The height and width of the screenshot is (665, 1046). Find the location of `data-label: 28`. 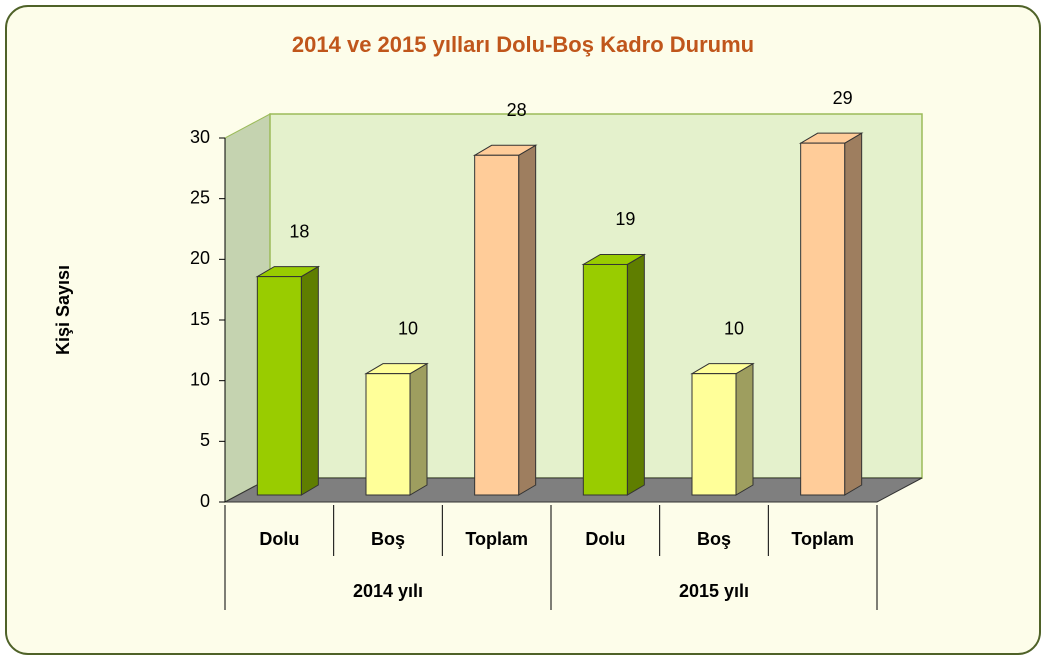

data-label: 28 is located at coordinates (517, 110).